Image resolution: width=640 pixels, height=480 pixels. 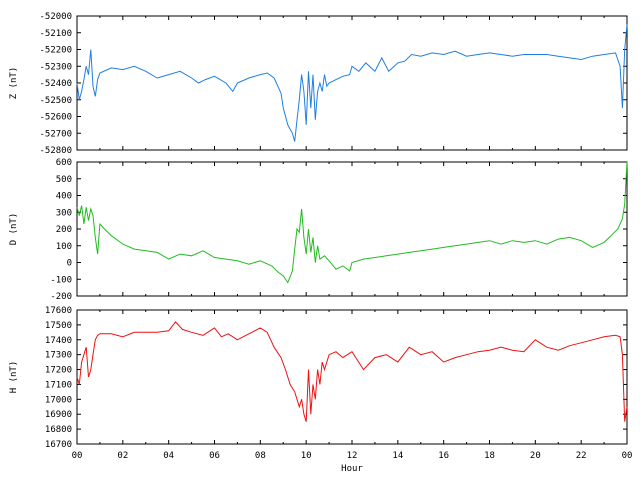 I want to click on x-tick-label: 14, so click(x=397, y=456).